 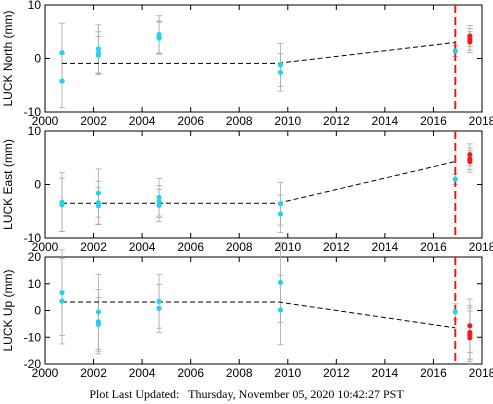 What do you see at coordinates (35, 257) in the screenshot?
I see `y-tick-label: 20` at bounding box center [35, 257].